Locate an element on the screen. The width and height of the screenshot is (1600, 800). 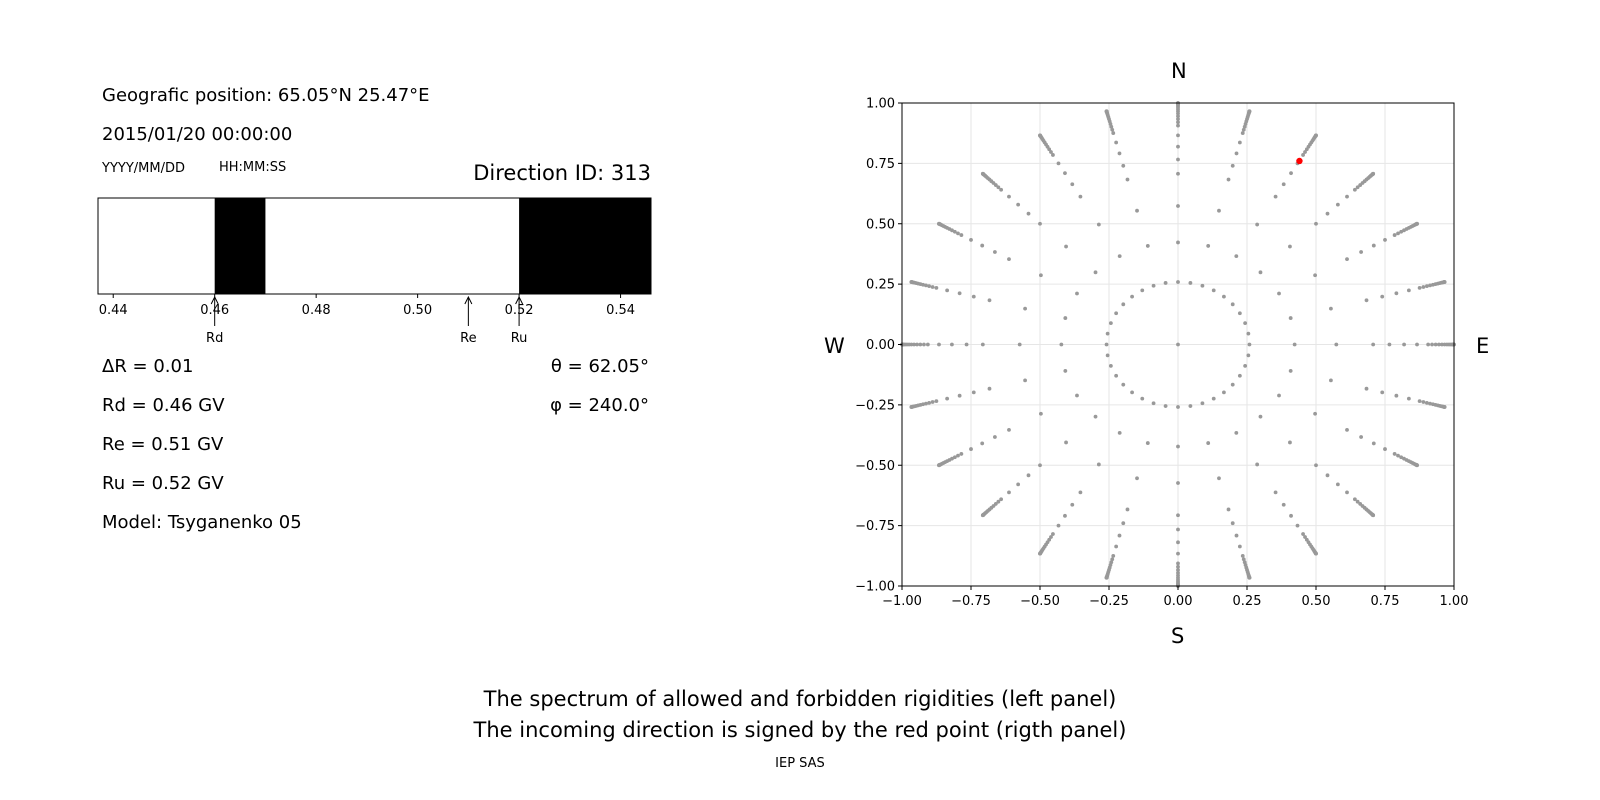
compass-south-label: S is located at coordinates (1178, 636).